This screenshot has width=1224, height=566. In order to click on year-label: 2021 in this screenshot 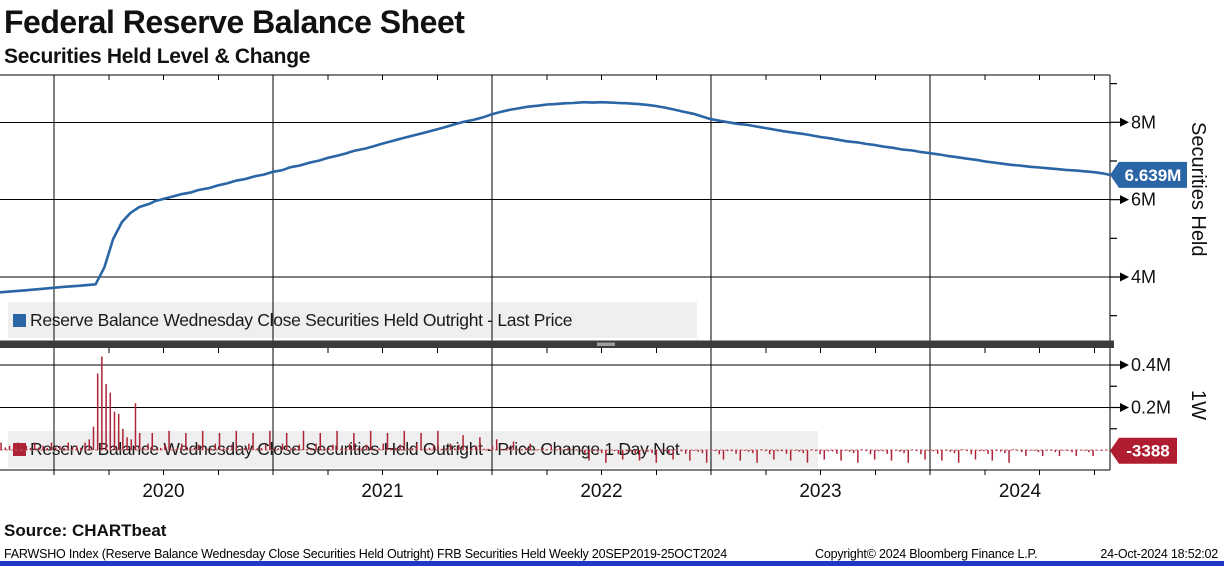, I will do `click(382, 491)`.